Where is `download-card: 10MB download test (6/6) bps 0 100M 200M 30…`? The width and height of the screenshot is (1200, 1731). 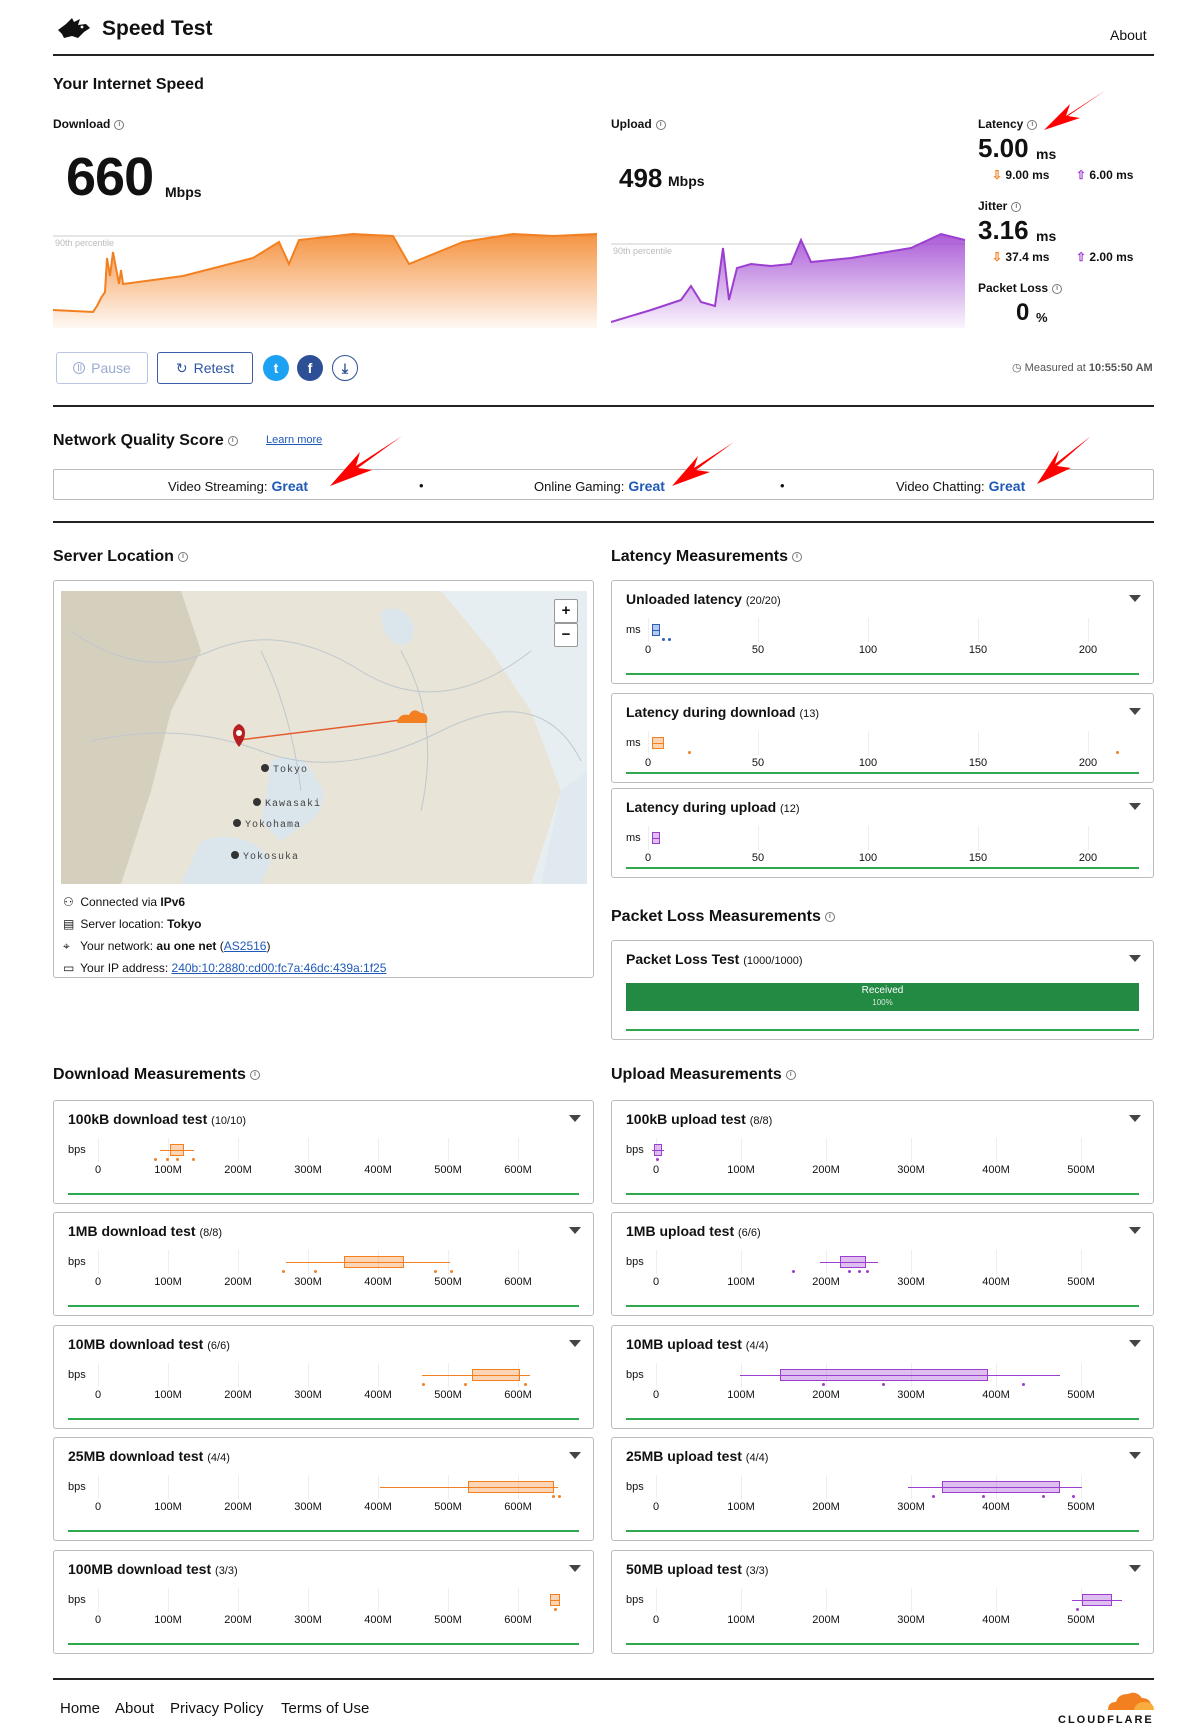 download-card: 10MB download test (6/6) bps 0 100M 200M 30… is located at coordinates (323, 1377).